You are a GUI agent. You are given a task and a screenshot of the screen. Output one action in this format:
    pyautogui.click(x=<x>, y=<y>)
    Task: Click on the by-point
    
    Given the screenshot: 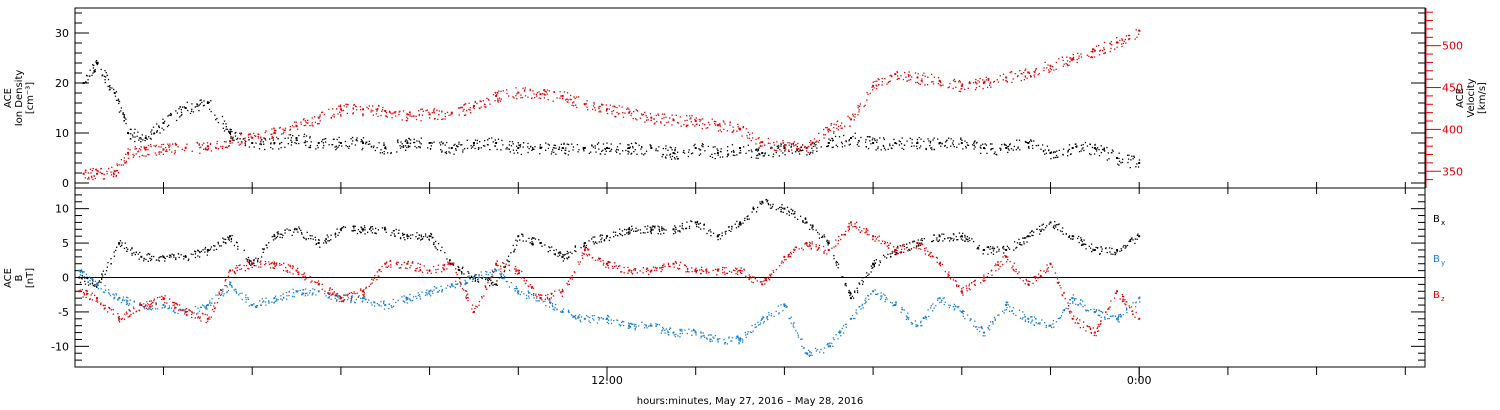 What is the action you would take?
    pyautogui.click(x=407, y=298)
    